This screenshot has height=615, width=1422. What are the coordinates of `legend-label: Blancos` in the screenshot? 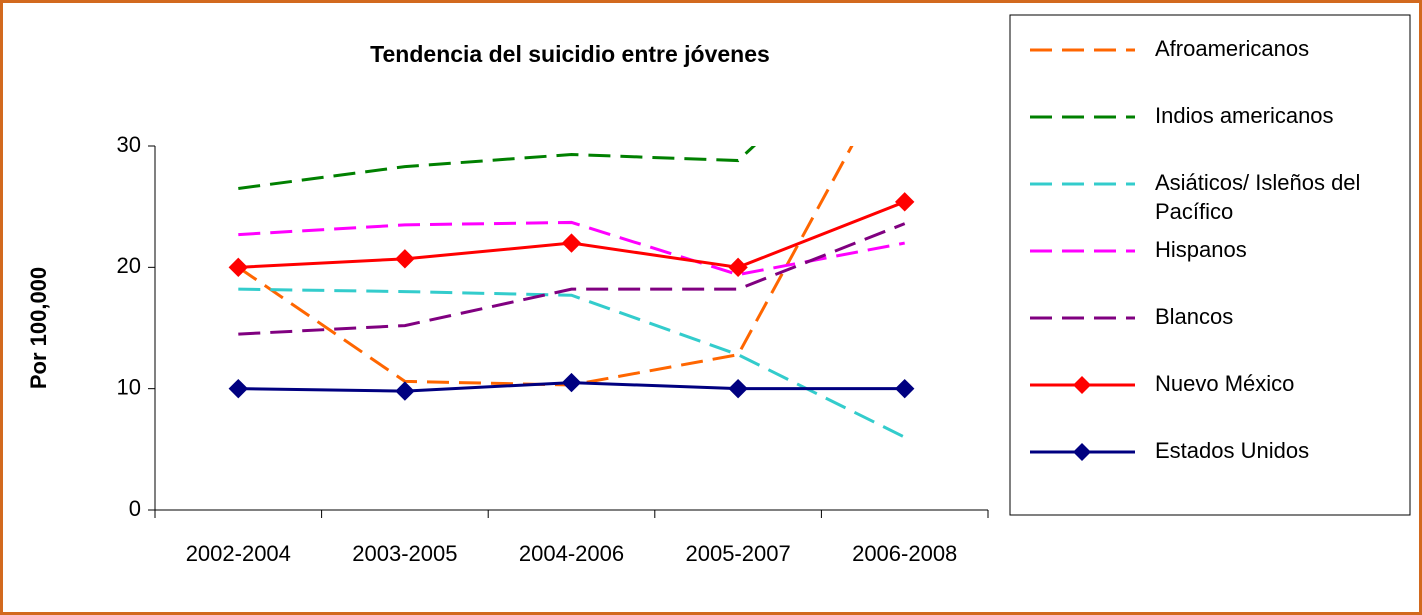 It's located at (1194, 316).